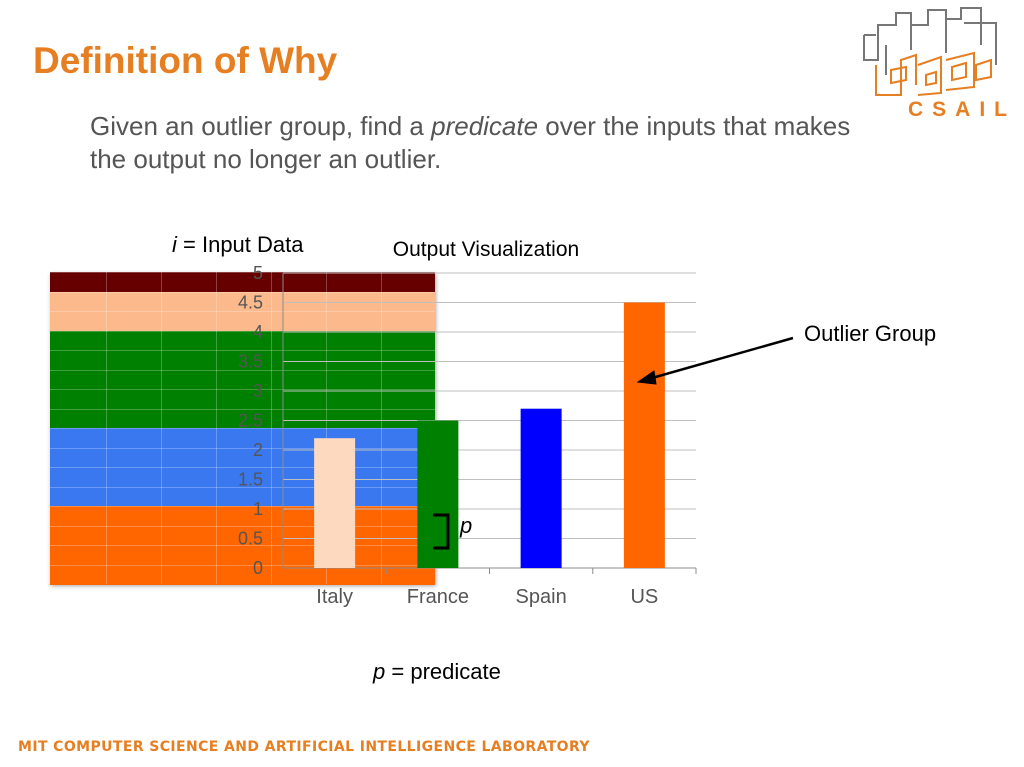 Image resolution: width=1024 pixels, height=767 pixels. Describe the element at coordinates (258, 332) in the screenshot. I see `y-tick-label: 4` at that location.